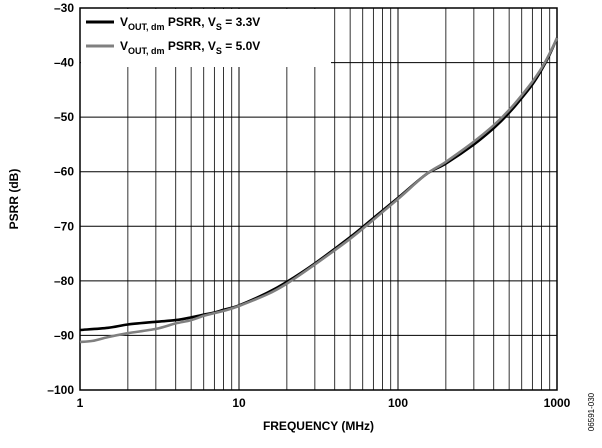 This screenshot has height=448, width=602. Describe the element at coordinates (318, 426) in the screenshot. I see `x-axis-title: FREQUENCY (MHz)` at that location.